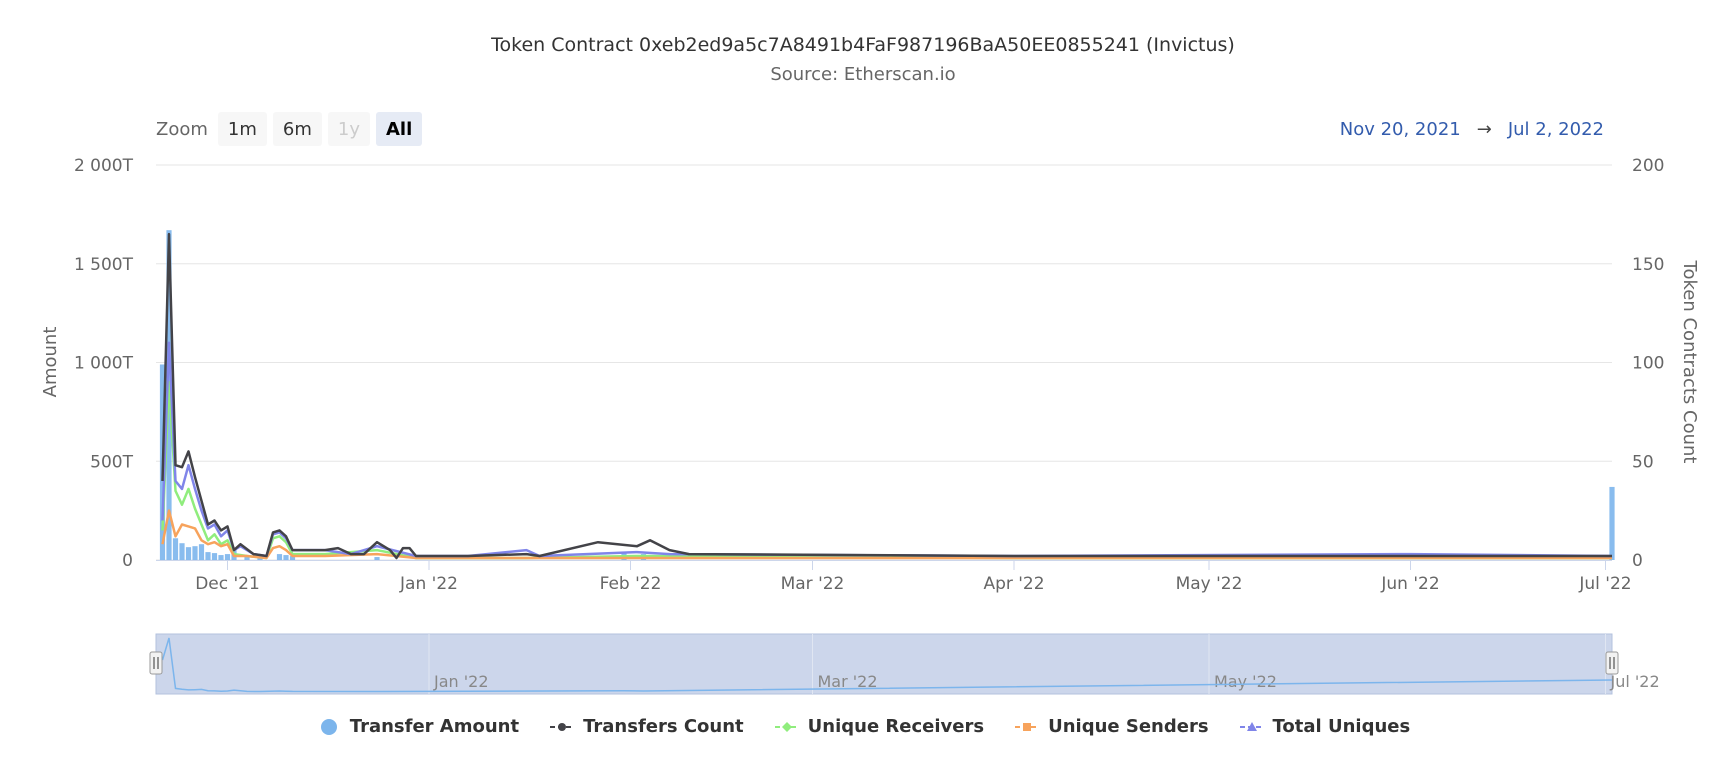 The image size is (1726, 780). What do you see at coordinates (1648, 364) in the screenshot?
I see `y-right-tick-label: 100` at bounding box center [1648, 364].